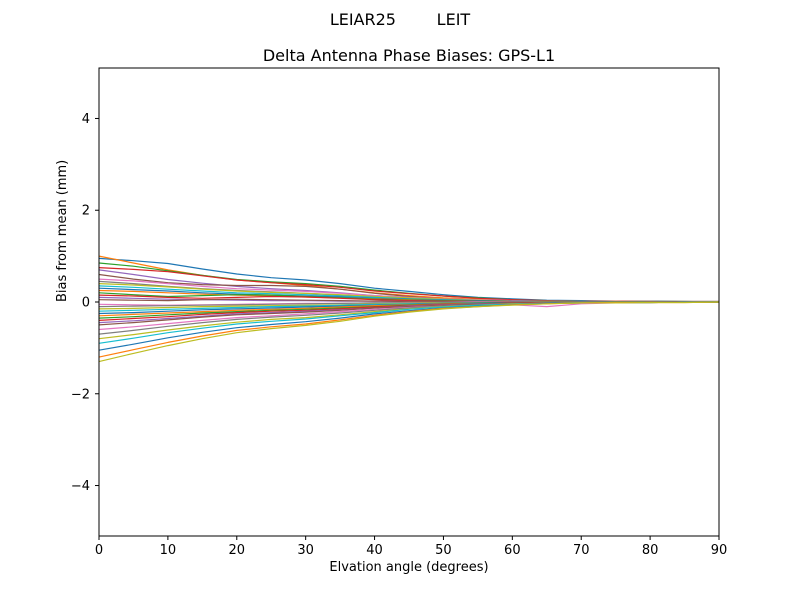  Describe the element at coordinates (512, 550) in the screenshot. I see `x-tick-label: 60` at that location.